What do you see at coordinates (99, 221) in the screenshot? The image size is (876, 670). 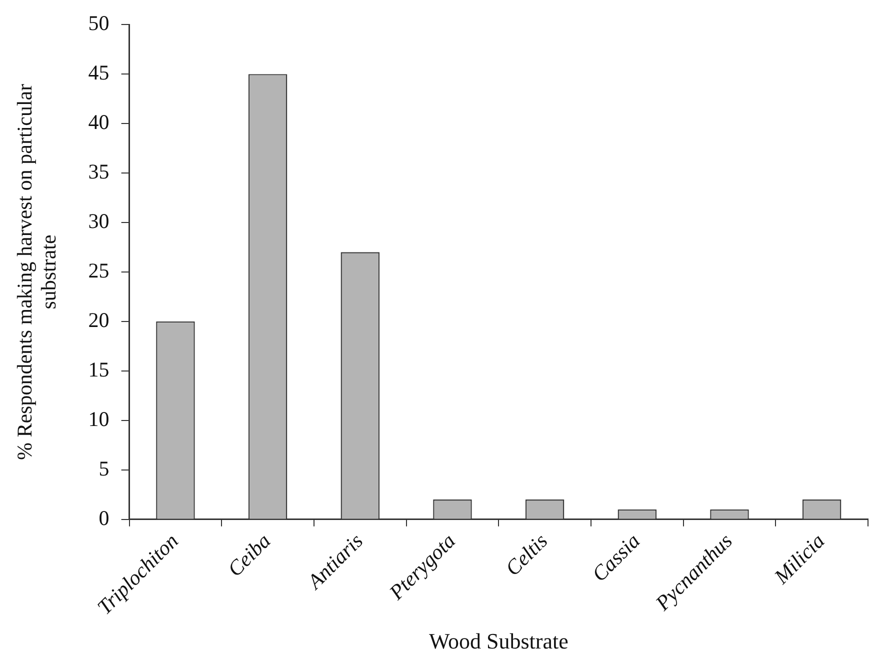 I see `y-tick-label: 30` at bounding box center [99, 221].